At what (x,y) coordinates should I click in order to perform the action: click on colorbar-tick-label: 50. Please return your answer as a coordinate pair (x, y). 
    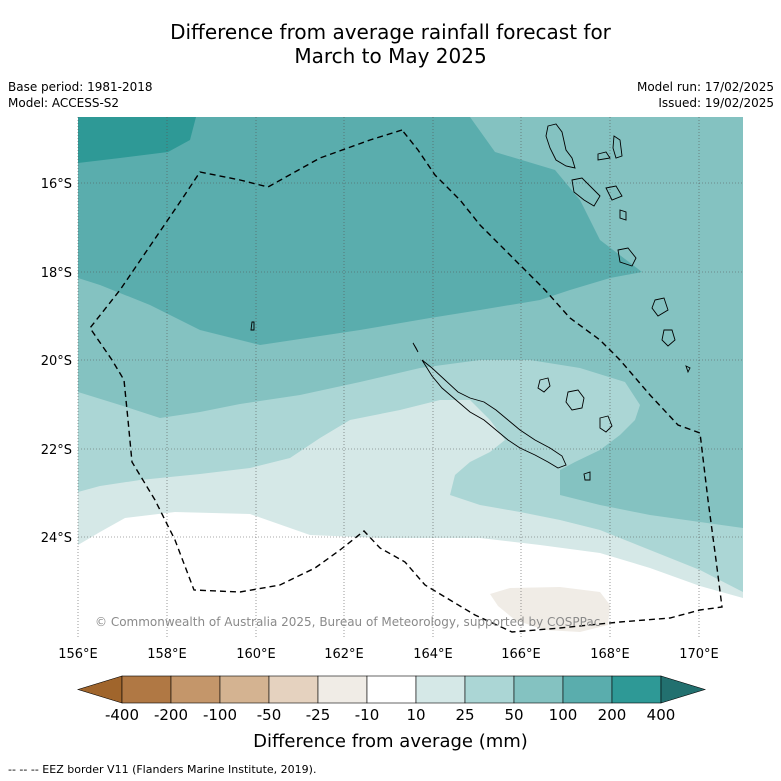
    Looking at the image, I should click on (513, 715).